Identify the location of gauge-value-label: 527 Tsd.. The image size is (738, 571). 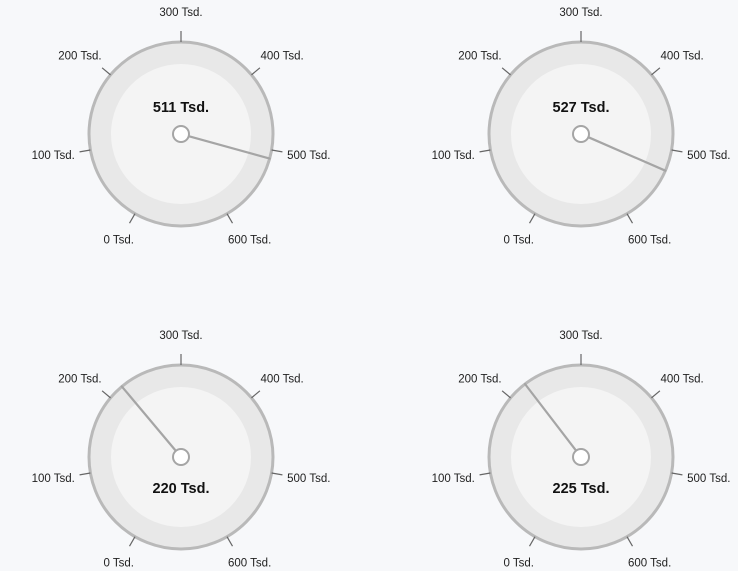
(581, 108).